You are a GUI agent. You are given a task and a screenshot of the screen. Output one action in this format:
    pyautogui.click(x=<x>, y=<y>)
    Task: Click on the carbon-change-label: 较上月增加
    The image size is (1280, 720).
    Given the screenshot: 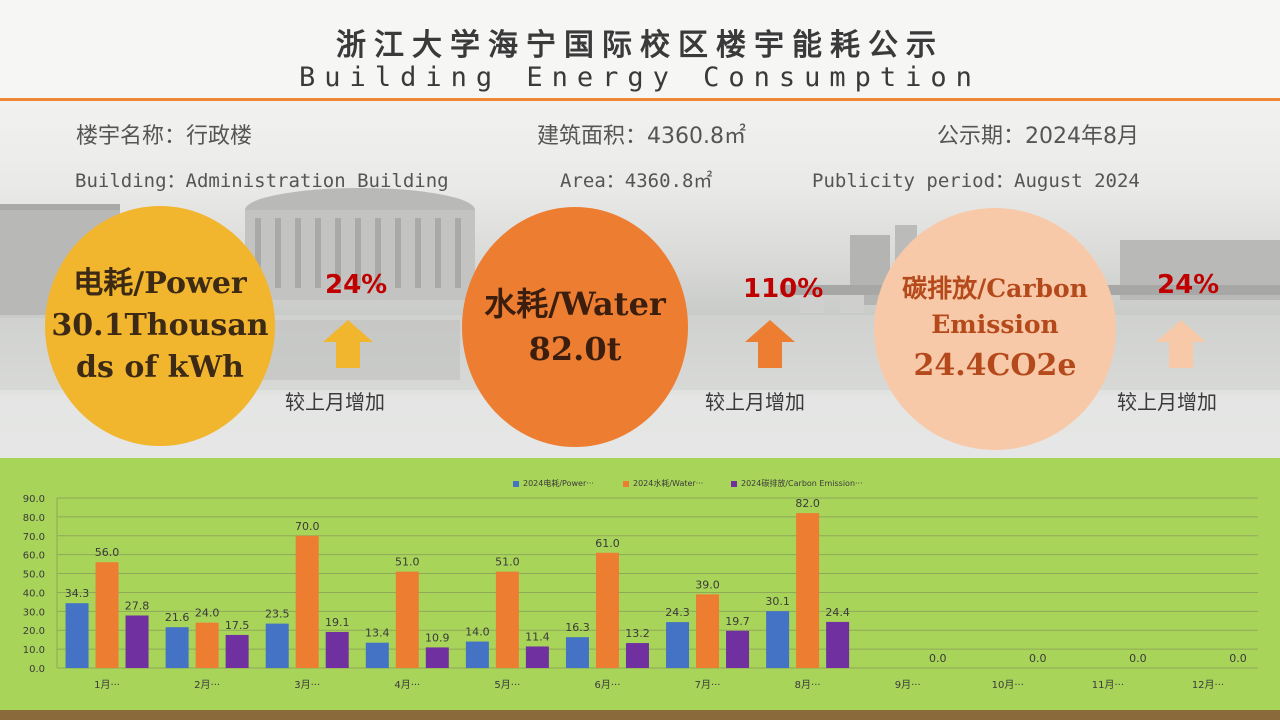 What is the action you would take?
    pyautogui.click(x=1167, y=402)
    